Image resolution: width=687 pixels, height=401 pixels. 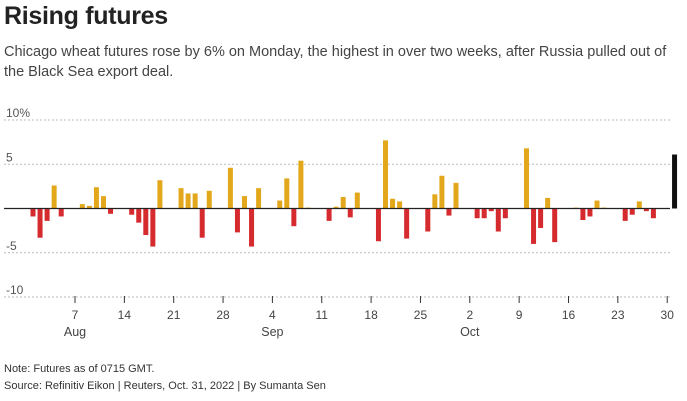 What do you see at coordinates (11, 246) in the screenshot?
I see `y-tick-label: -5` at bounding box center [11, 246].